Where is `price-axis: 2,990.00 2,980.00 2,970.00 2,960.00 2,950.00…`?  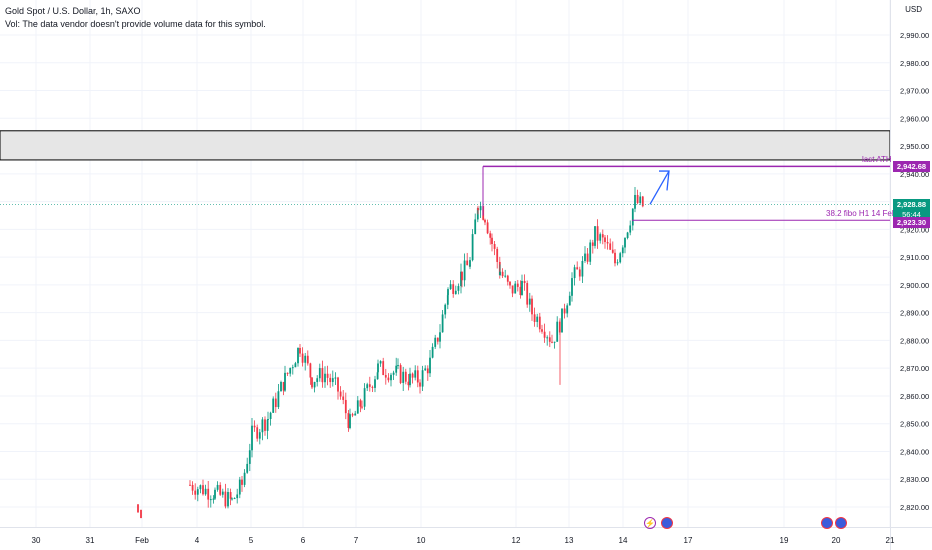 price-axis: 2,990.00 2,980.00 2,970.00 2,960.00 2,950.00… is located at coordinates (914, 271).